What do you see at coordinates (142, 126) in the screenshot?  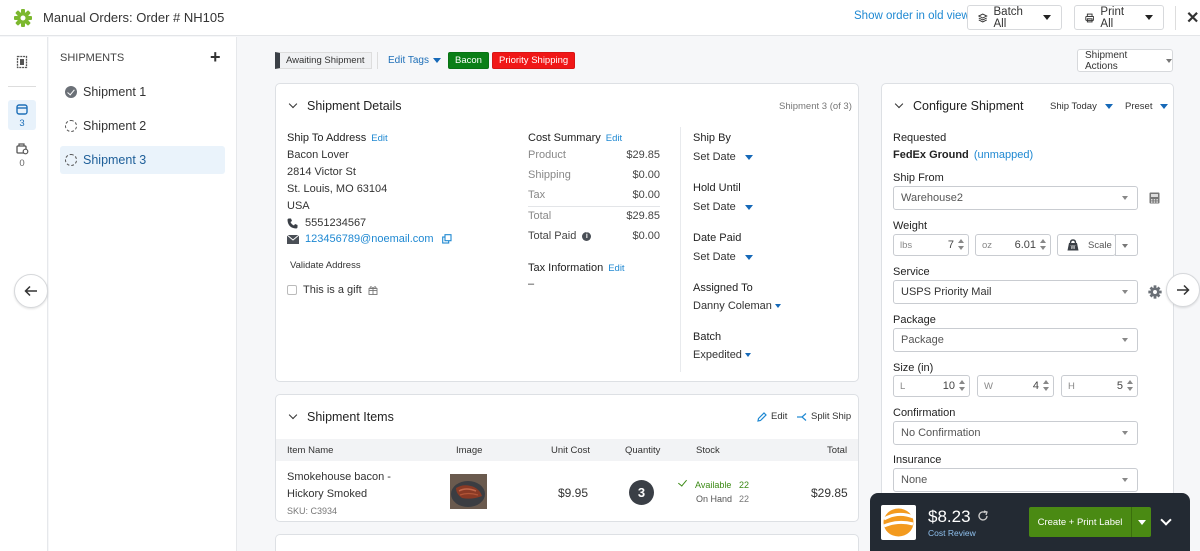 I see `sidebar-item-shipment-2: Shipment 2` at bounding box center [142, 126].